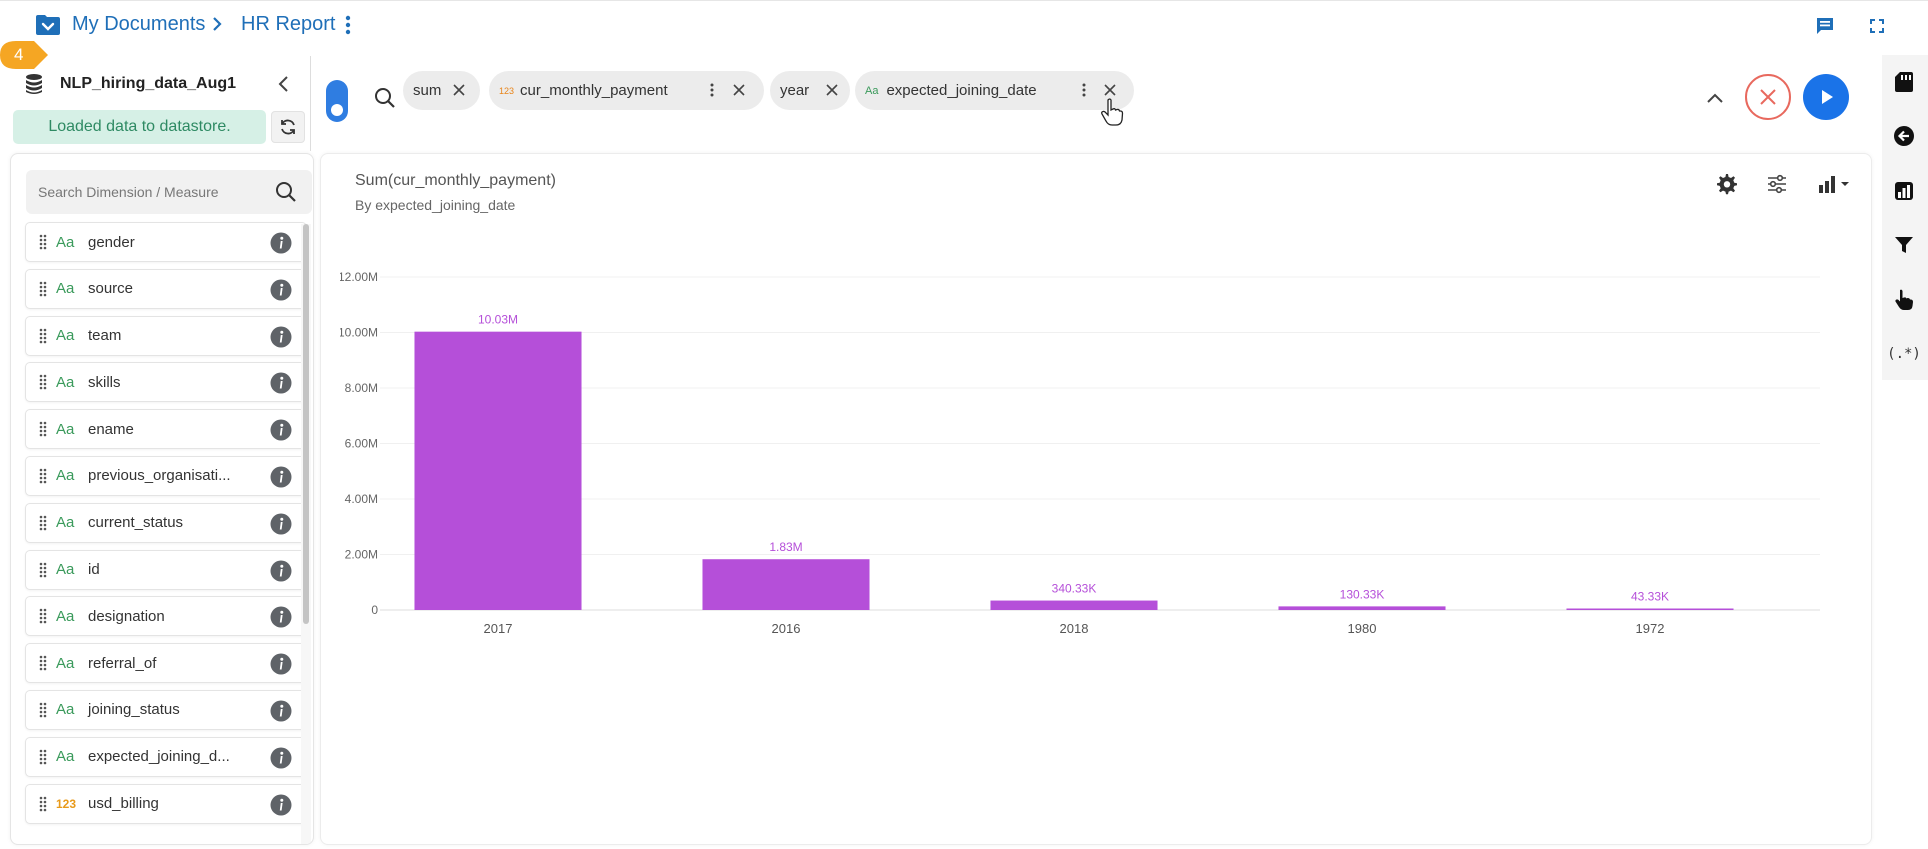 The width and height of the screenshot is (1928, 849). Describe the element at coordinates (1768, 97) in the screenshot. I see `clear-query-button` at that location.